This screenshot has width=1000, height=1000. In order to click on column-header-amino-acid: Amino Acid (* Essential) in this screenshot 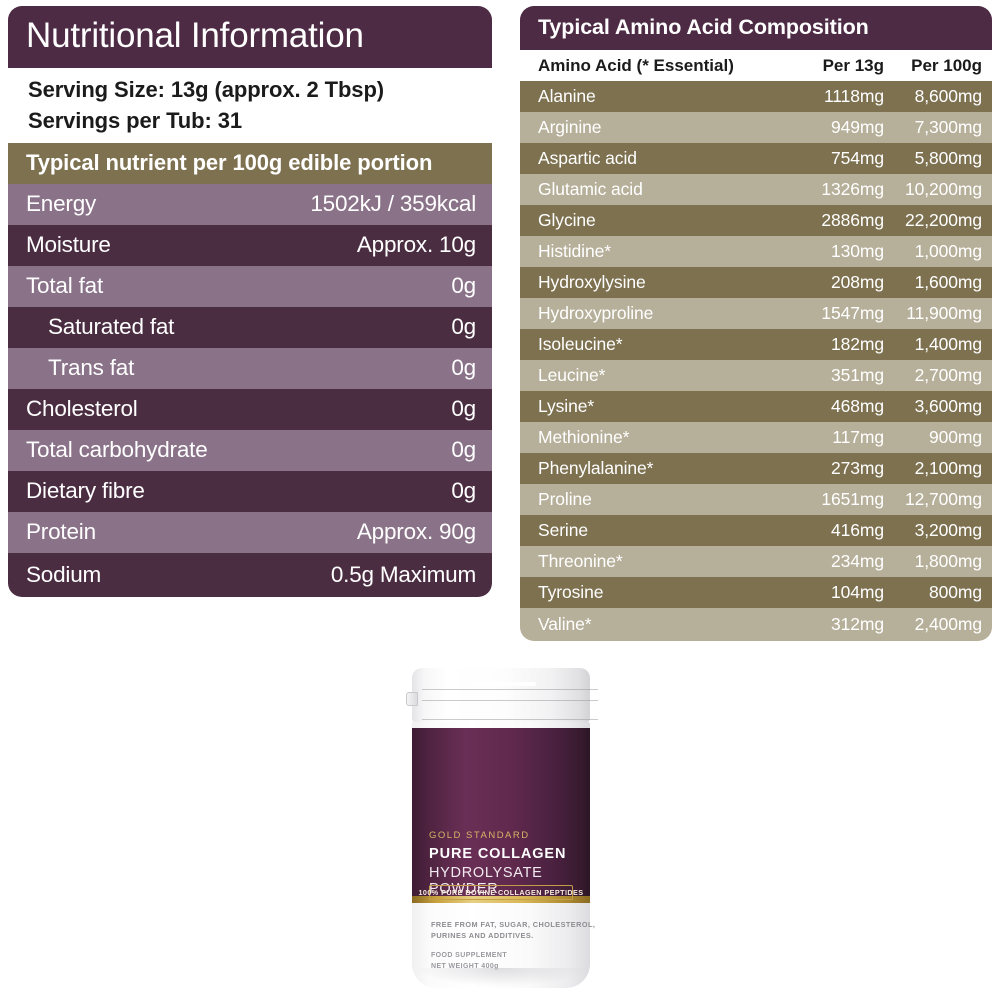, I will do `click(636, 65)`.